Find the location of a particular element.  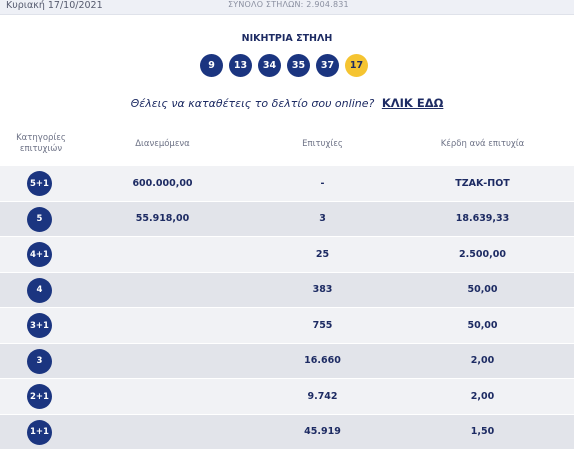

table-row: 4 383 50,00 is located at coordinates (287, 290).